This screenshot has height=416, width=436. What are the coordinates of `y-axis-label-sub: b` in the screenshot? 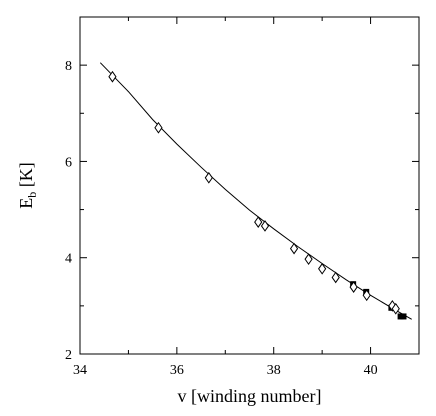 It's located at (32, 195).